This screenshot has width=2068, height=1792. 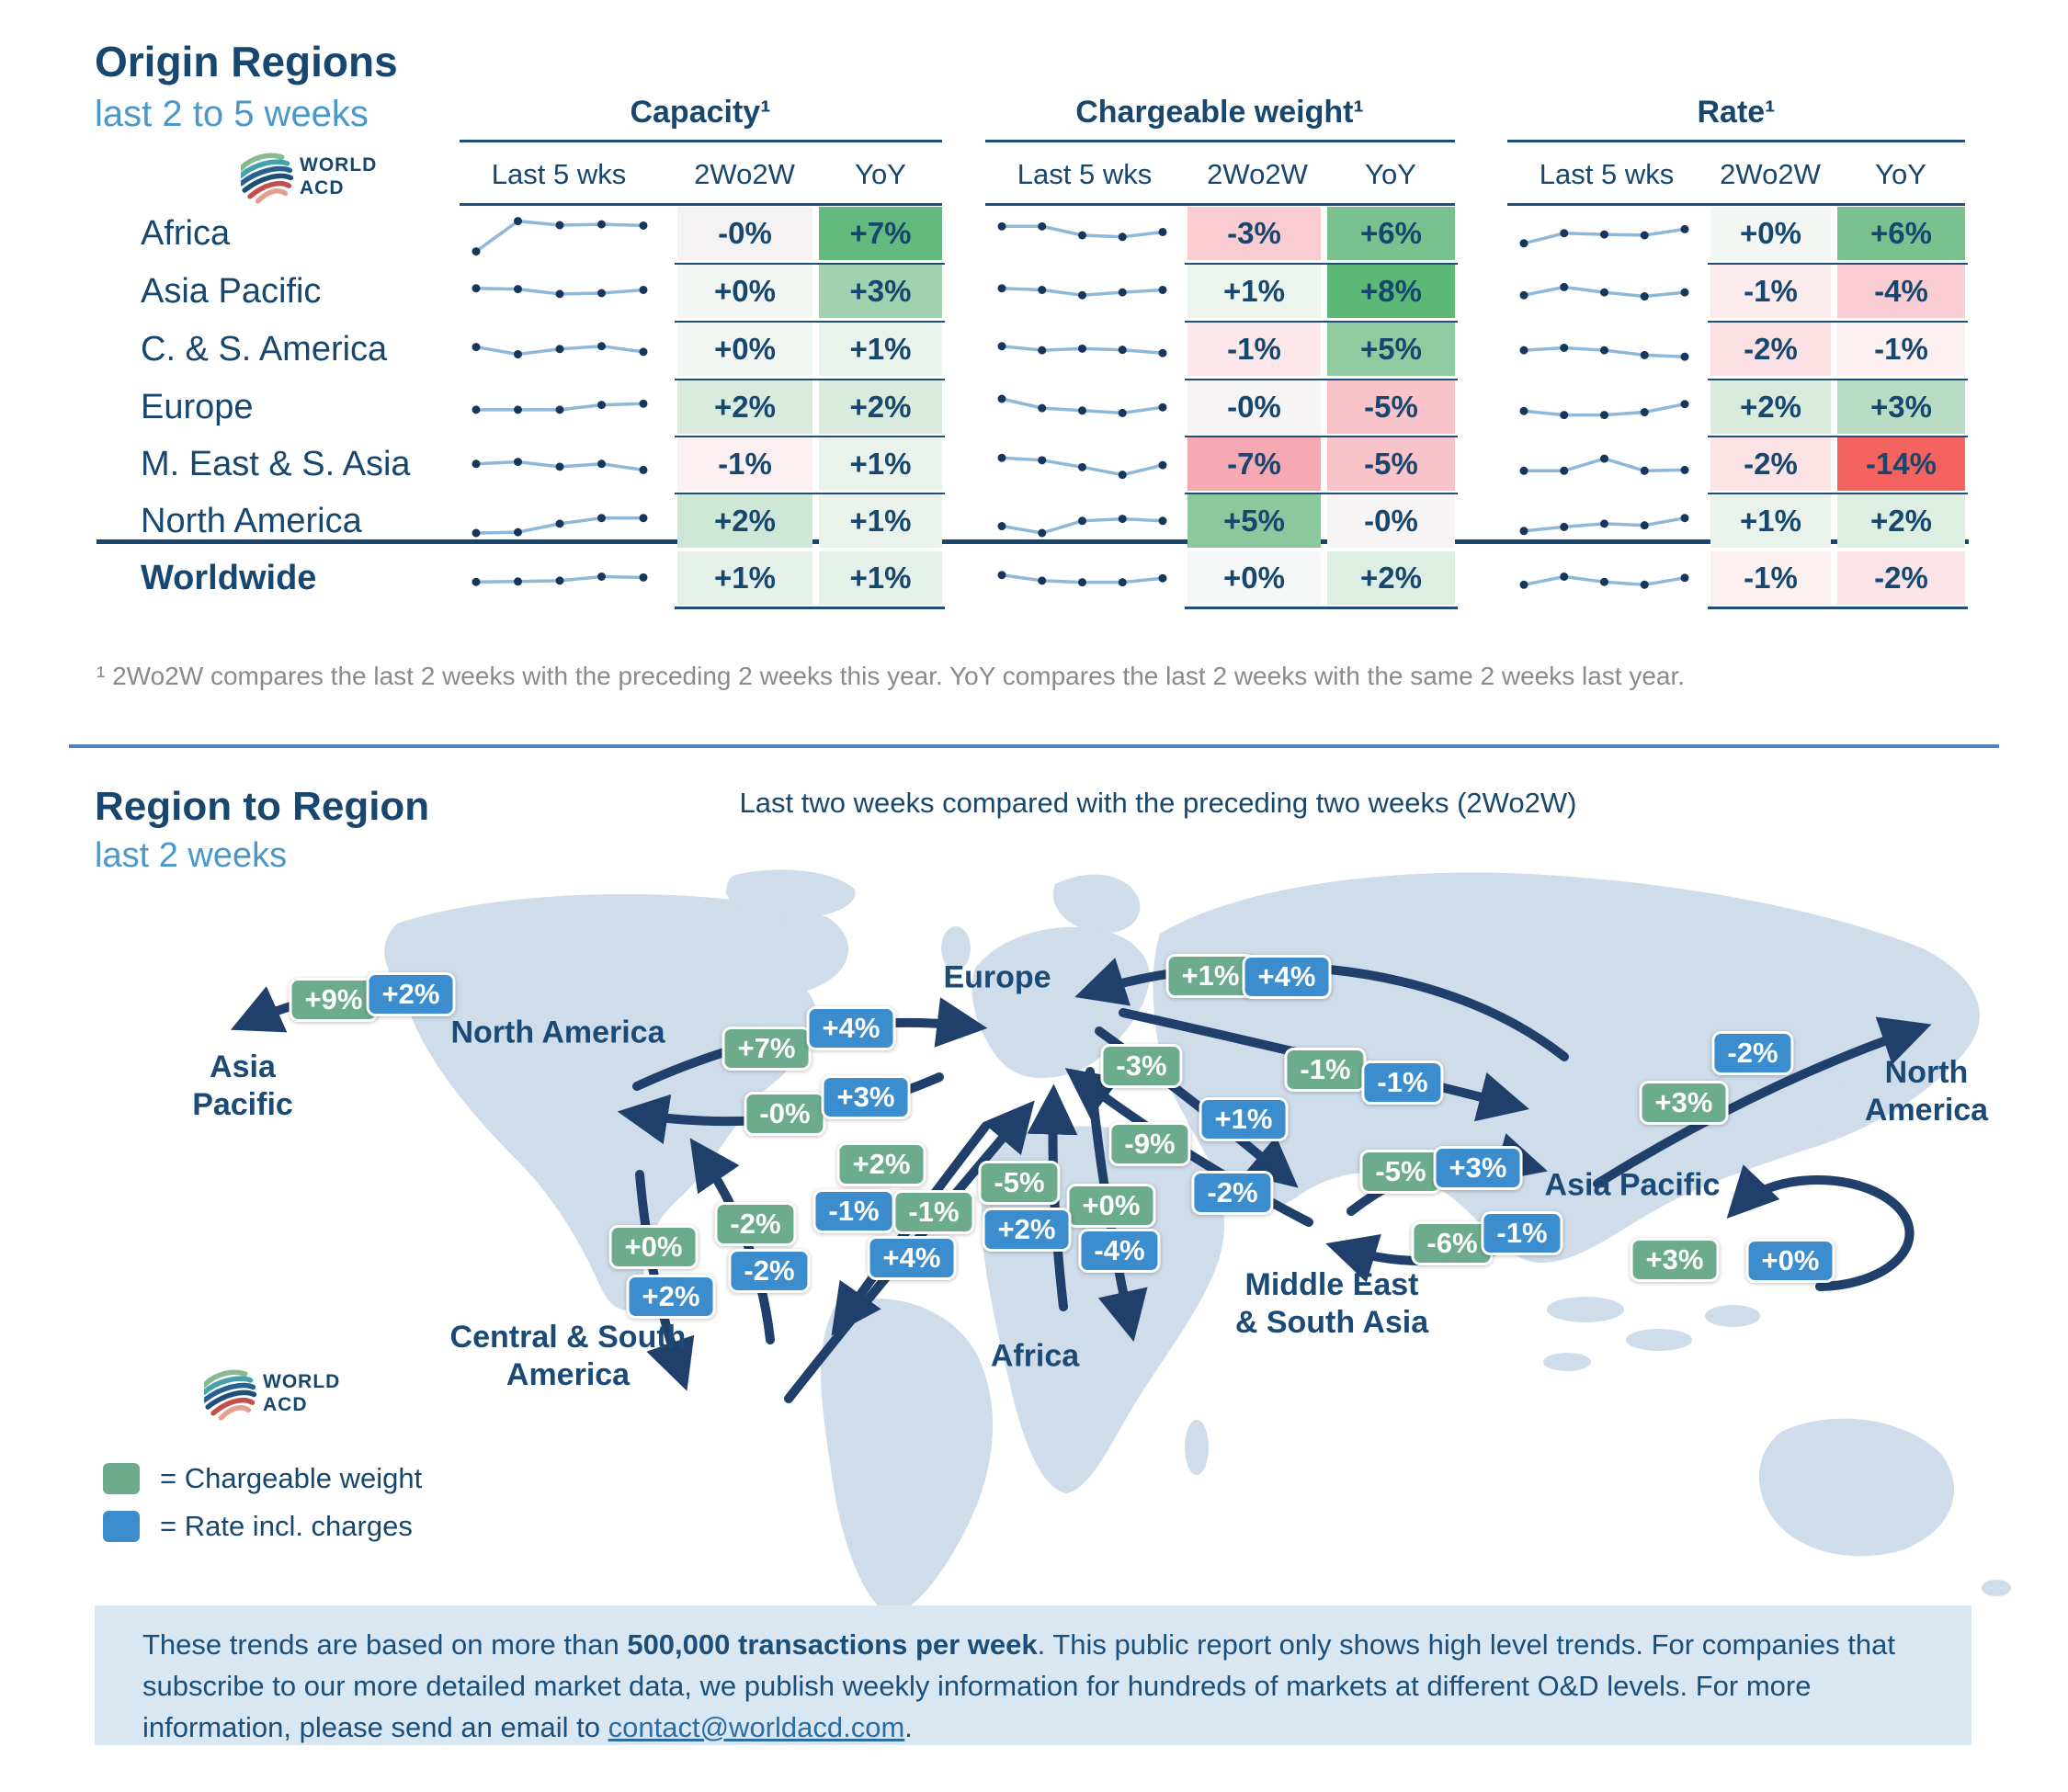 I want to click on value-cell: -2%, so click(x=1770, y=349).